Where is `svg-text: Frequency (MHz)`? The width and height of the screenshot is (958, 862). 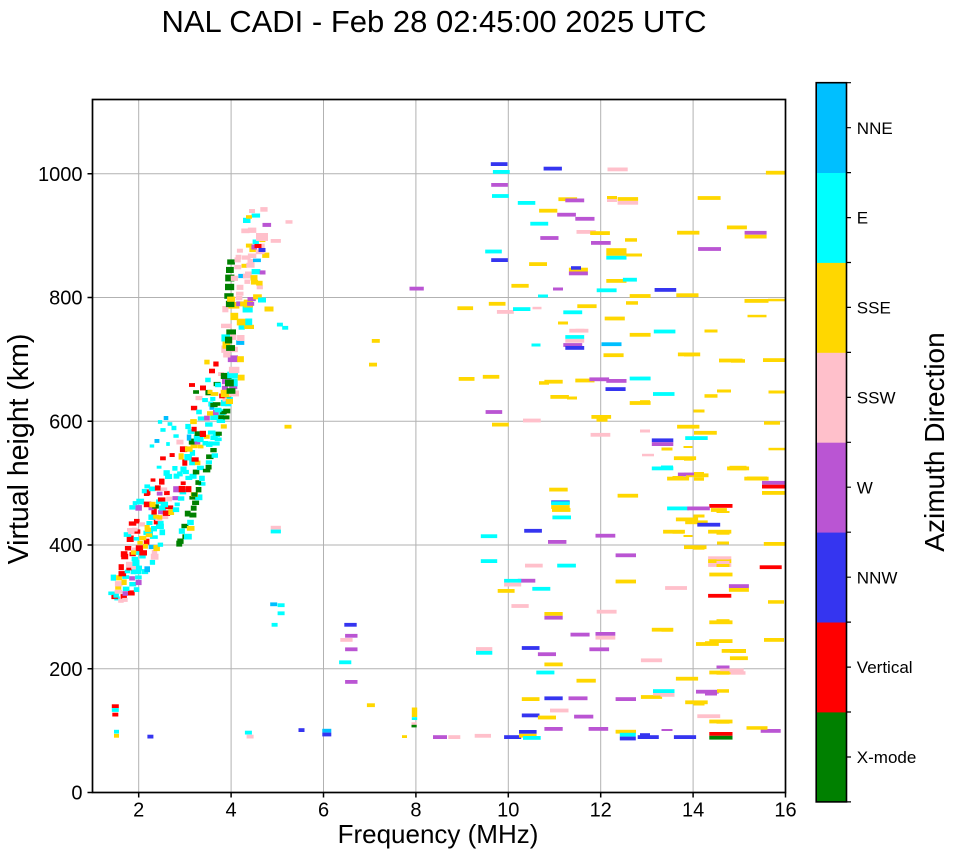
svg-text: Frequency (MHz) is located at coordinates (438, 834).